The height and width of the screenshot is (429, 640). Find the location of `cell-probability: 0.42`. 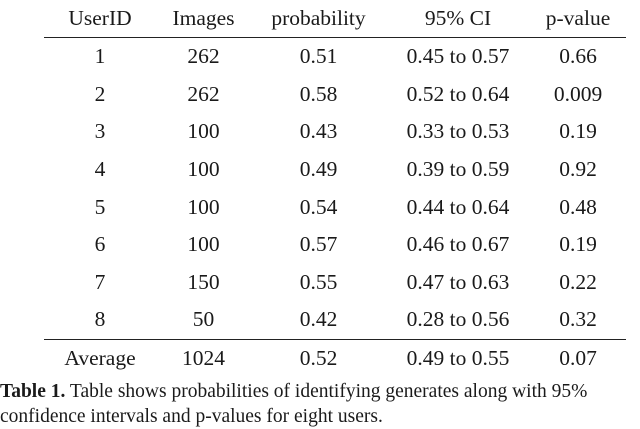

cell-probability: 0.42 is located at coordinates (318, 319).